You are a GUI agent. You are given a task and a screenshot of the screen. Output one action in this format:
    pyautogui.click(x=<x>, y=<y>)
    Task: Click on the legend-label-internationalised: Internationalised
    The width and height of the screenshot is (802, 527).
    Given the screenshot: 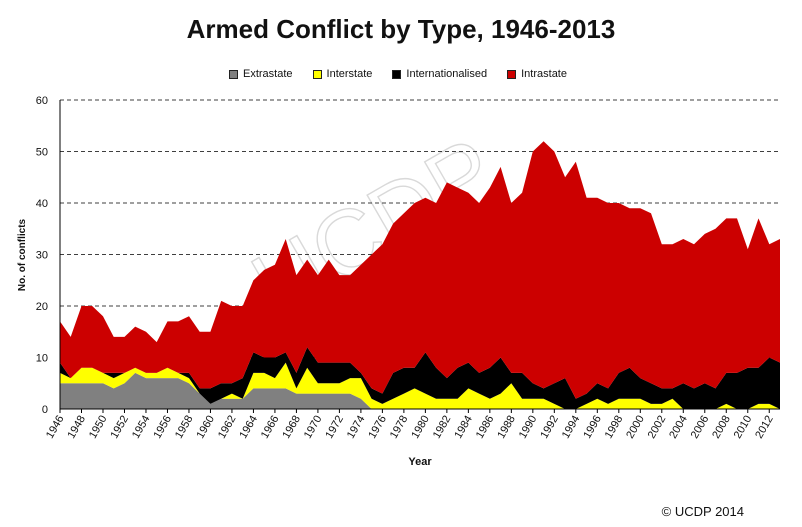 What is the action you would take?
    pyautogui.click(x=447, y=74)
    